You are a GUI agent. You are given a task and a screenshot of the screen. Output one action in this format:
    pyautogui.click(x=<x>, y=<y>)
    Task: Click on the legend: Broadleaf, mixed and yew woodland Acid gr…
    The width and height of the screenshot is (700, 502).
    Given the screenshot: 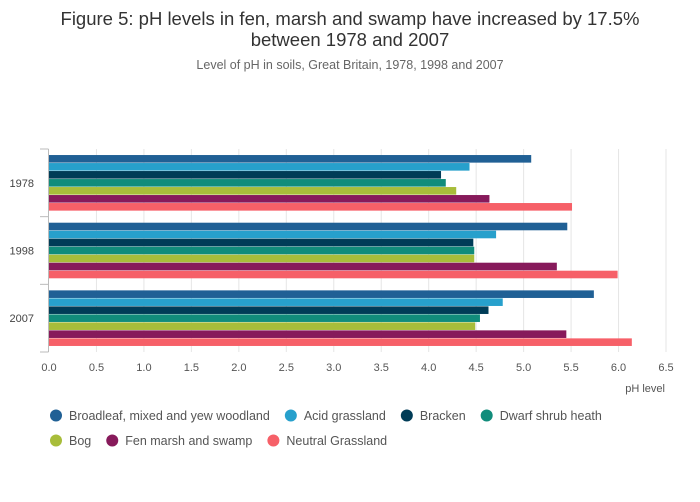 What is the action you would take?
    pyautogui.click(x=326, y=428)
    